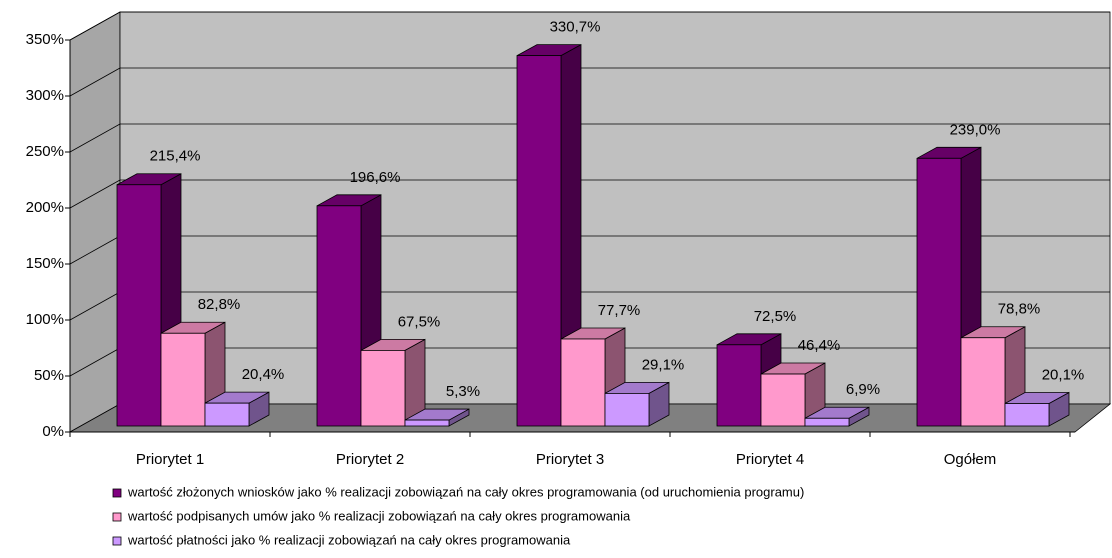 This screenshot has height=558, width=1112. Describe the element at coordinates (1063, 374) in the screenshot. I see `value-label: 20,1%` at that location.